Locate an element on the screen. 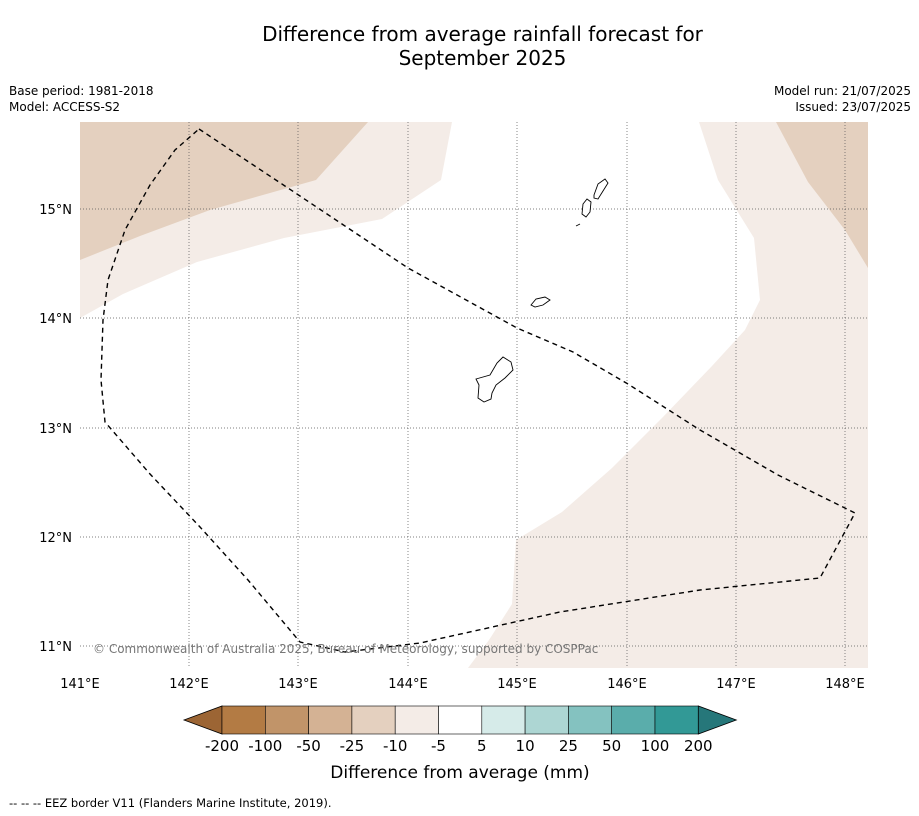  lat-tick-12n: 12°N is located at coordinates (55, 538).